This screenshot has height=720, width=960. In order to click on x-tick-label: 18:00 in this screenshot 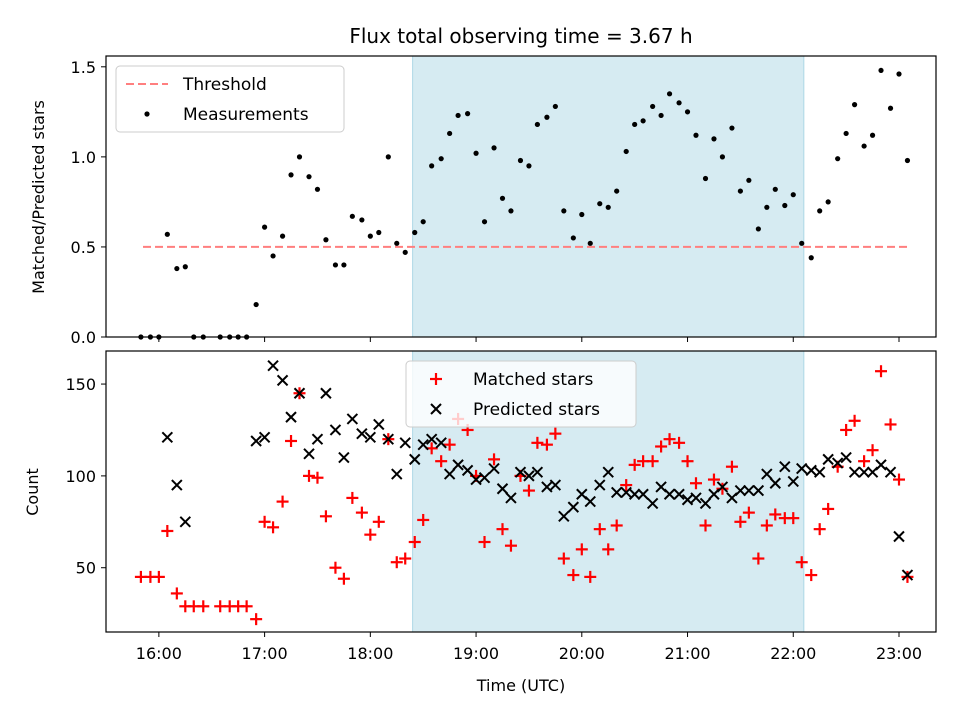, I will do `click(370, 653)`.